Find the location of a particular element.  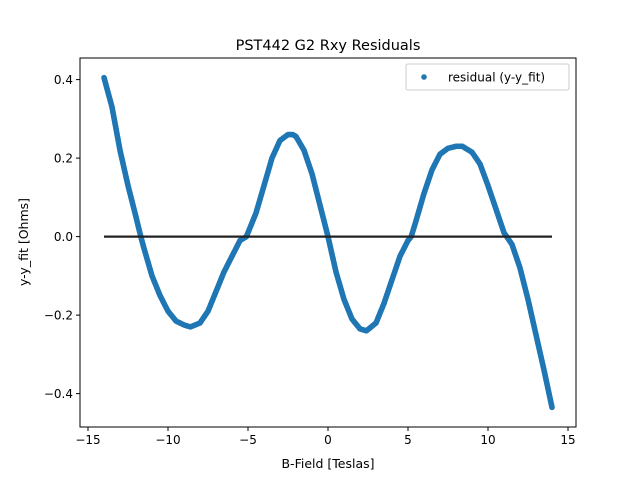

x-tick-label: −15 is located at coordinates (87, 440).